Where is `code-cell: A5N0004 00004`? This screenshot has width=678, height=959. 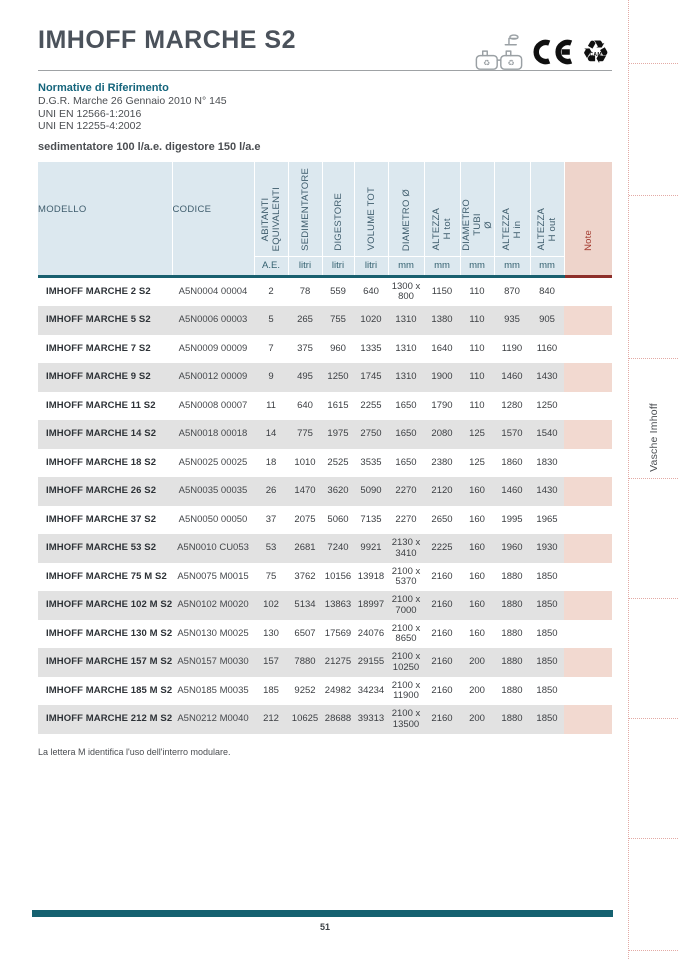
code-cell: A5N0004 00004 is located at coordinates (213, 291).